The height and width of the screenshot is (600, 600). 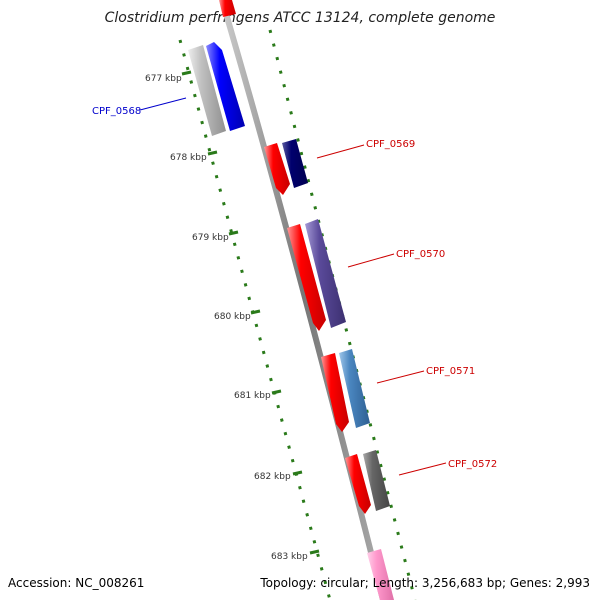 I want to click on gene-pink-bottom, so click(x=380, y=574).